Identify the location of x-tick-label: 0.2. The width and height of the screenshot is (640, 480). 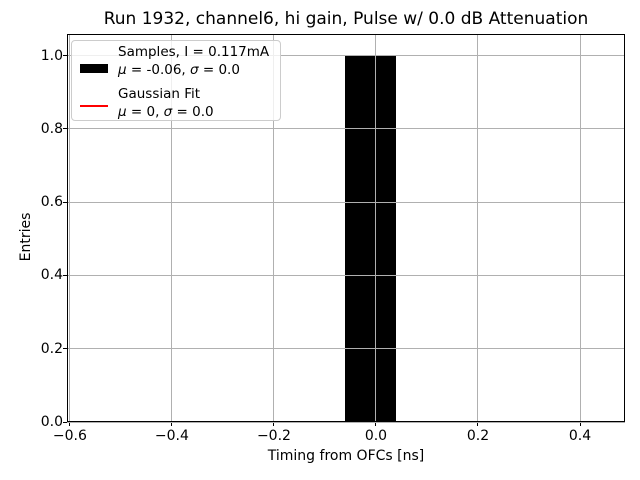
(478, 436).